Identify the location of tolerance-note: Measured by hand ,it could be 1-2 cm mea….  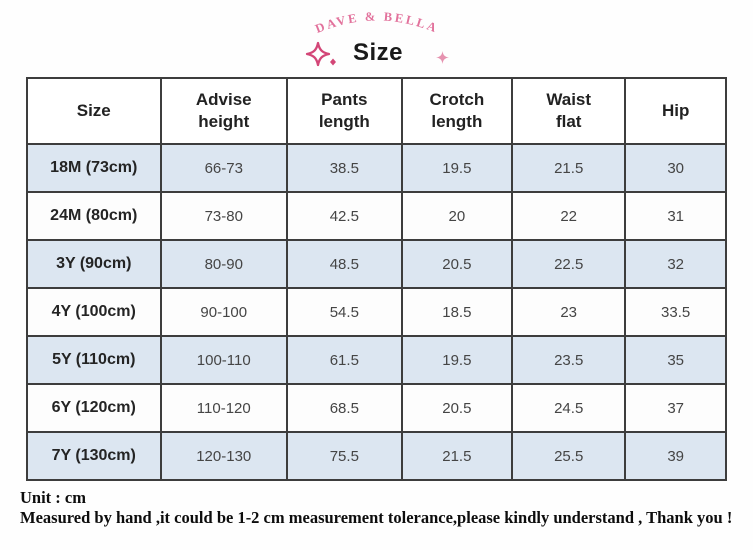
(376, 518).